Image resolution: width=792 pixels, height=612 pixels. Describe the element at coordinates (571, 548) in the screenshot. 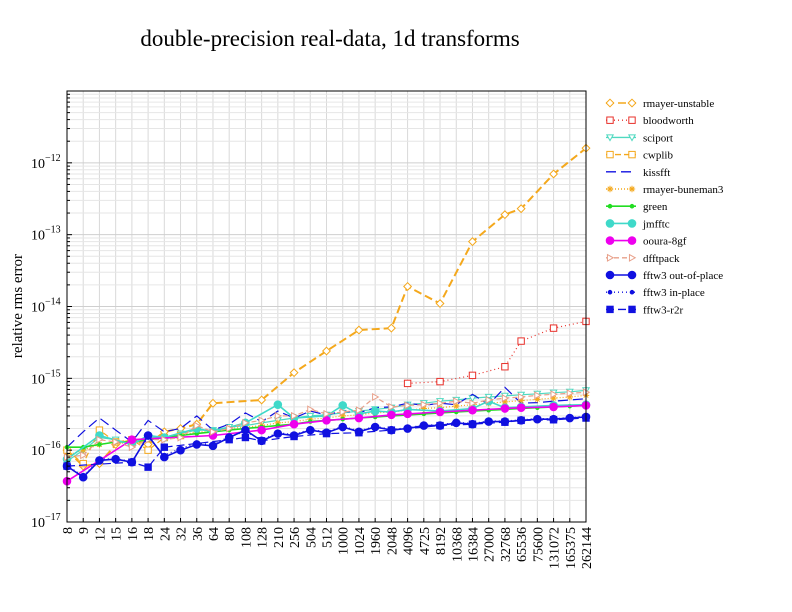

I see `x-tick-label: 165375` at that location.